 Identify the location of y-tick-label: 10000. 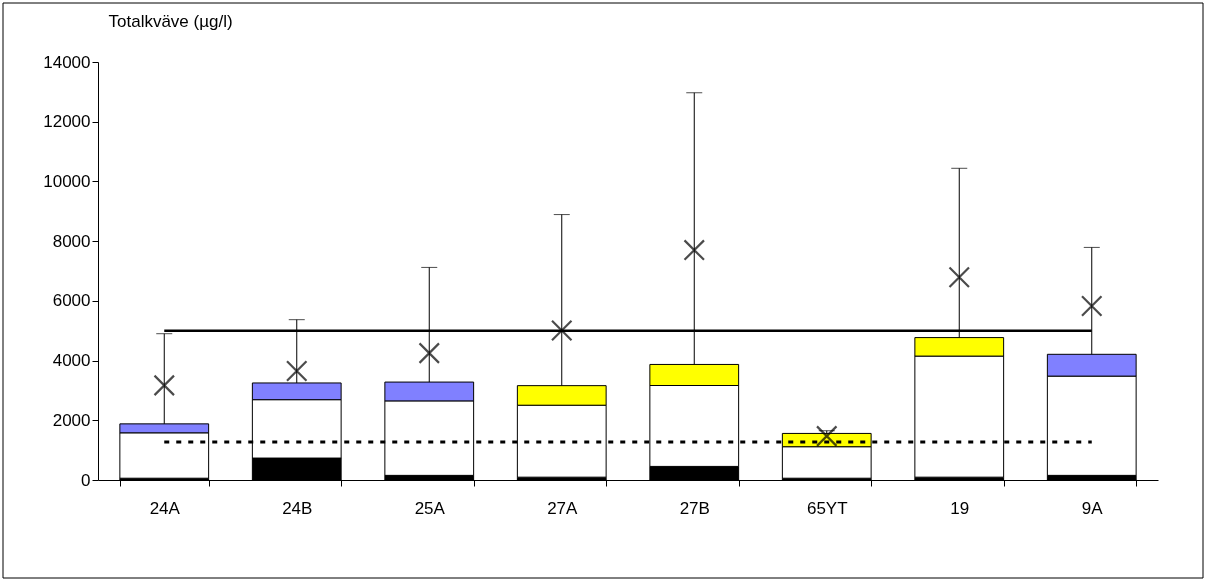
(67, 181).